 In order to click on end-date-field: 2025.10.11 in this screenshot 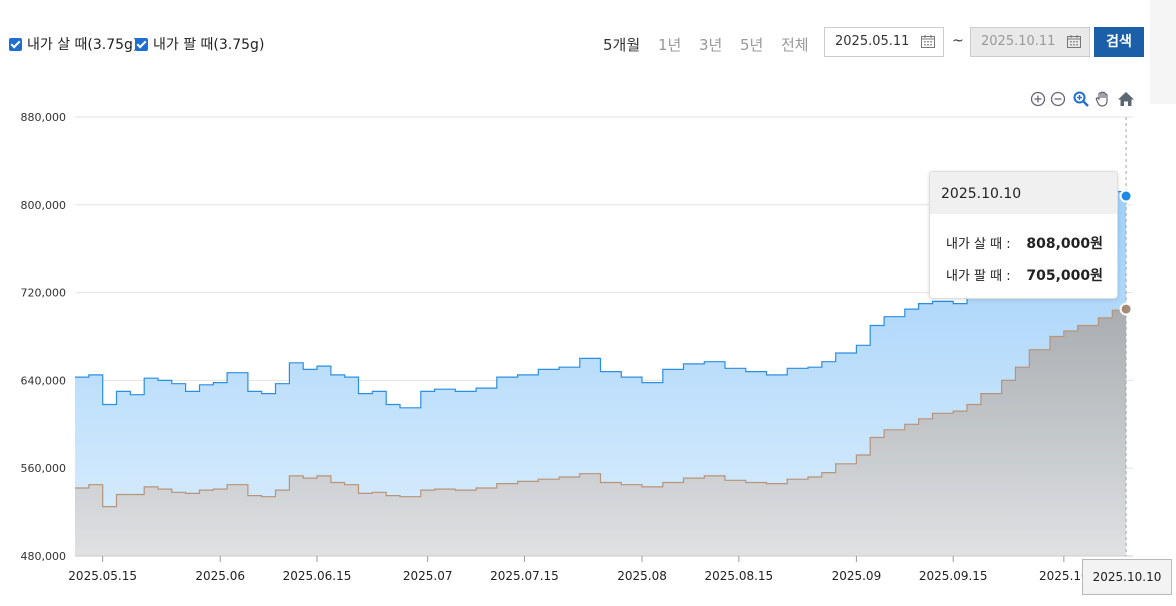, I will do `click(1030, 42)`.